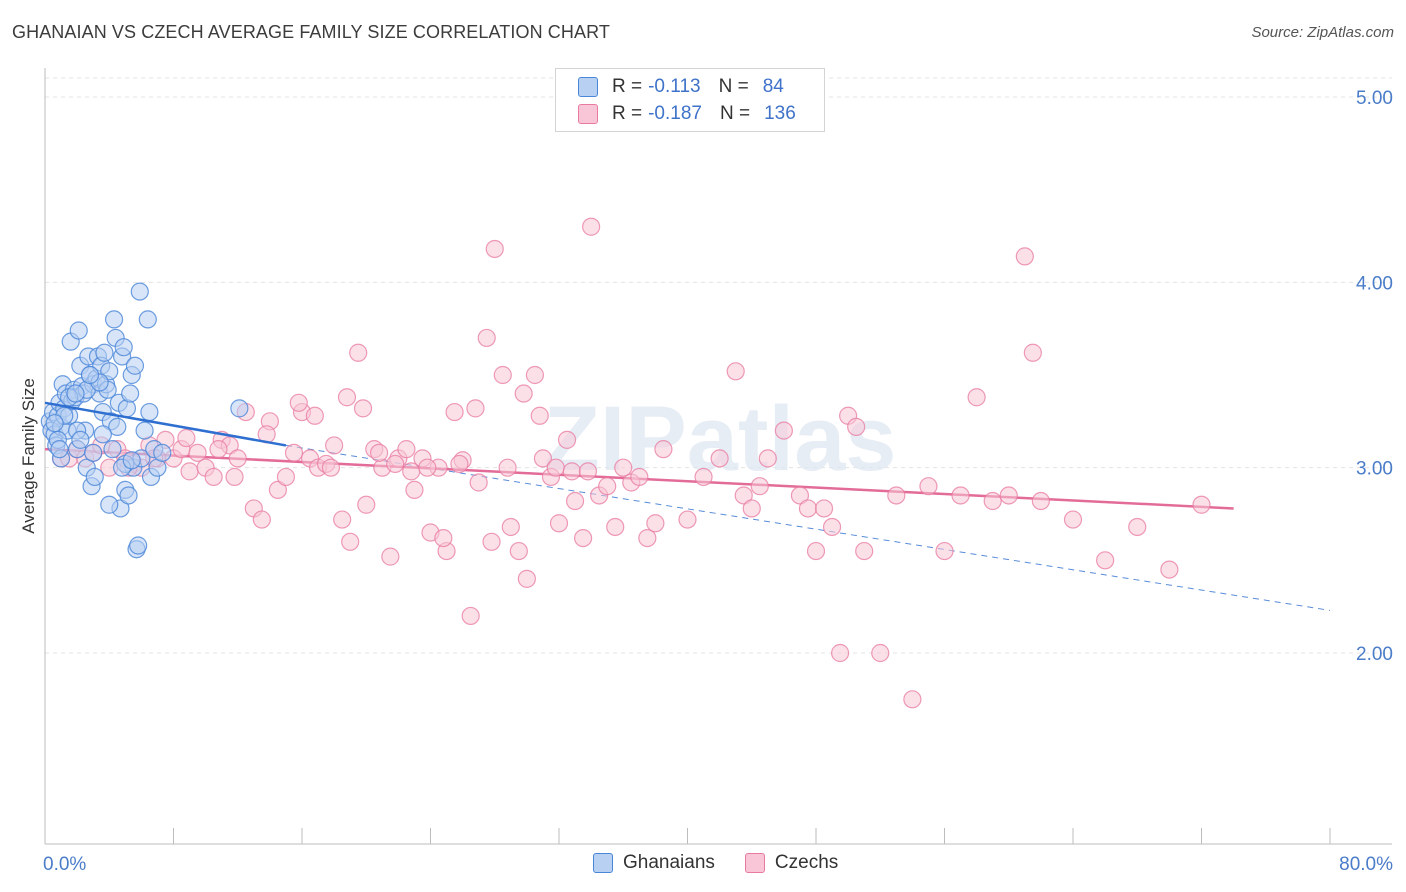 The width and height of the screenshot is (1406, 892). Describe the element at coordinates (669, 862) in the screenshot. I see `legend-label: Ghanaians` at that location.